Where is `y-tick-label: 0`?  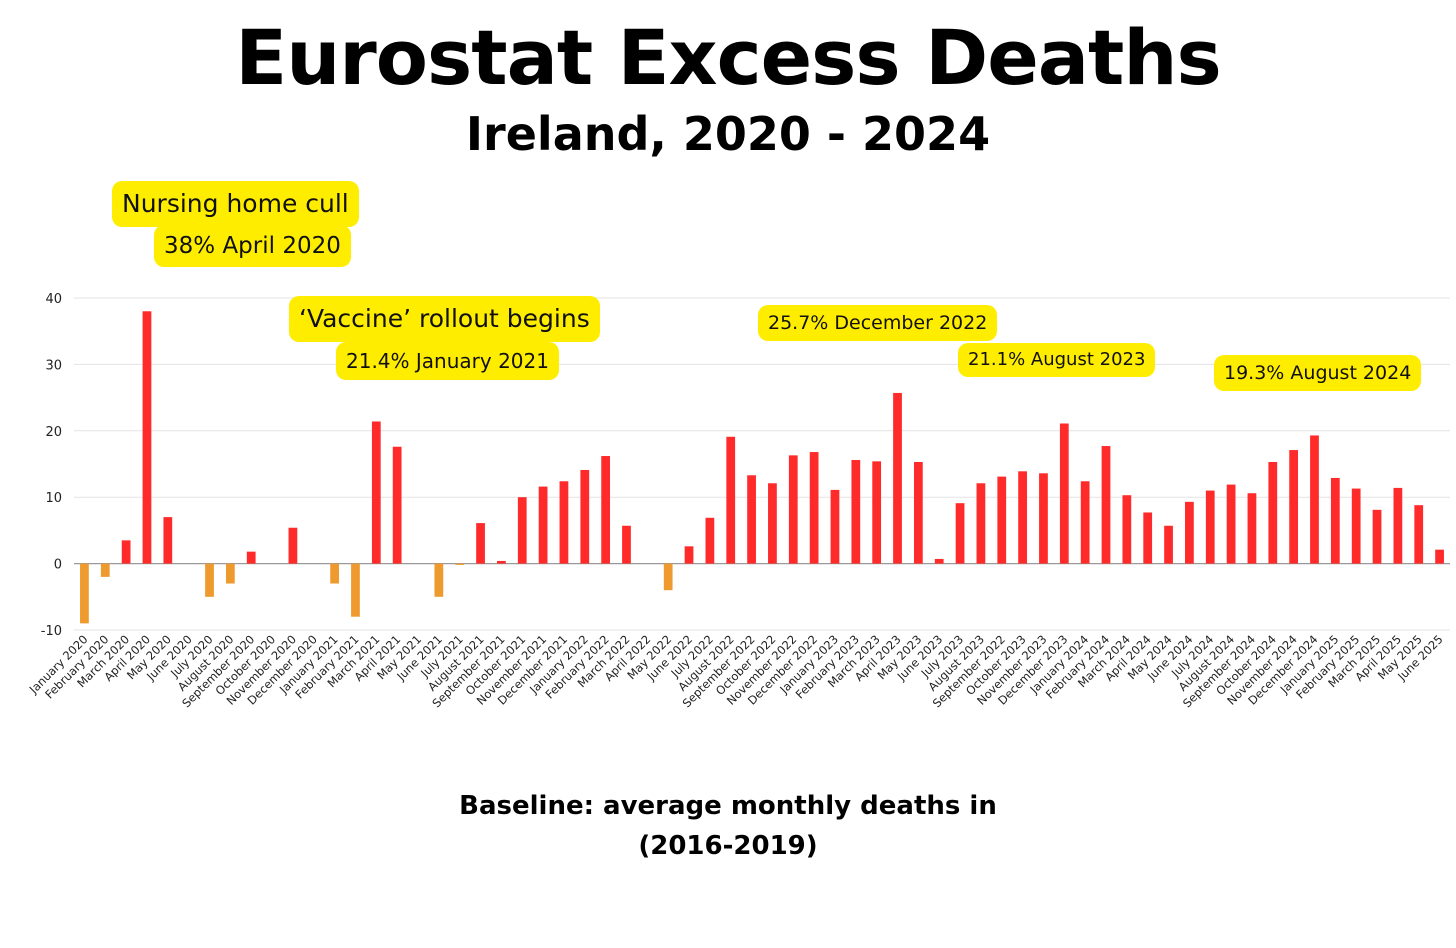
y-tick-label: 0 is located at coordinates (58, 565).